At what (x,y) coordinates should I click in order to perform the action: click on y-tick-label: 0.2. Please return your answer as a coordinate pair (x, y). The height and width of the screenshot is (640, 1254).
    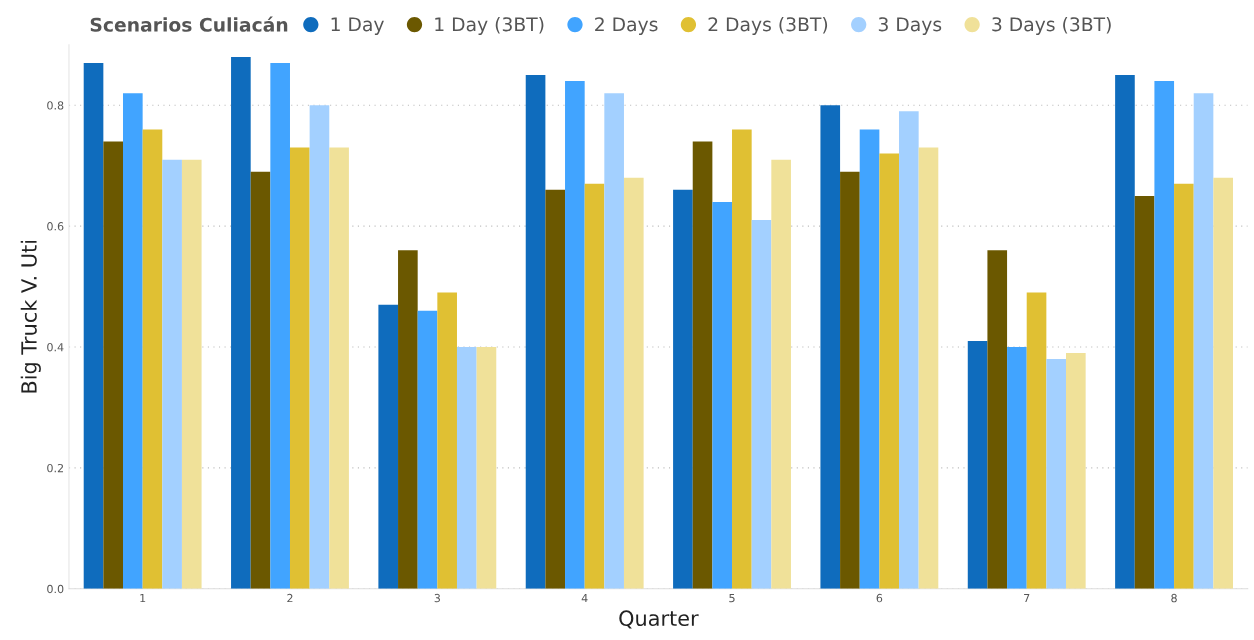
    Looking at the image, I should click on (55, 468).